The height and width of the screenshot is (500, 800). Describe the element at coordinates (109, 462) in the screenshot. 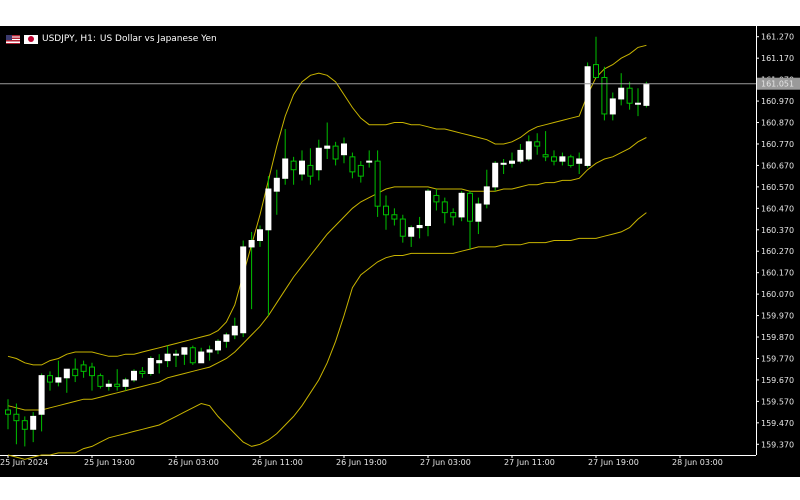

I see `time-tick-label: 25 Jun 19:00` at that location.